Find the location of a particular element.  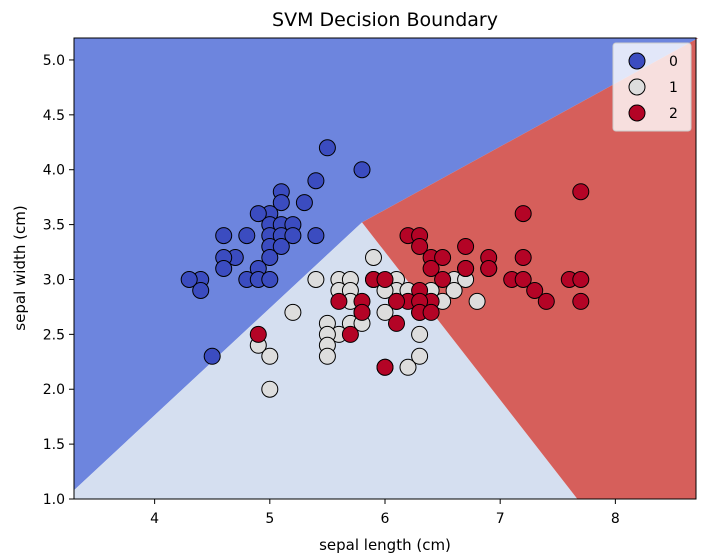

y-tick-label: 3.5 is located at coordinates (54, 226).